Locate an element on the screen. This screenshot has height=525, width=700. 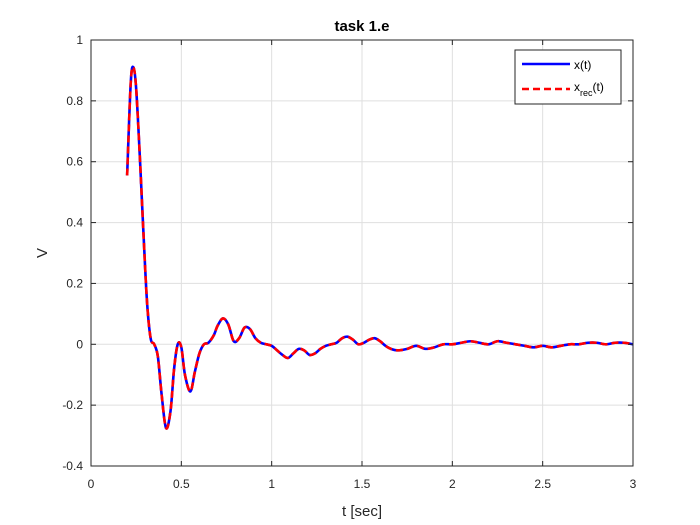
y-tick-label: -0.4 is located at coordinates (72, 466).